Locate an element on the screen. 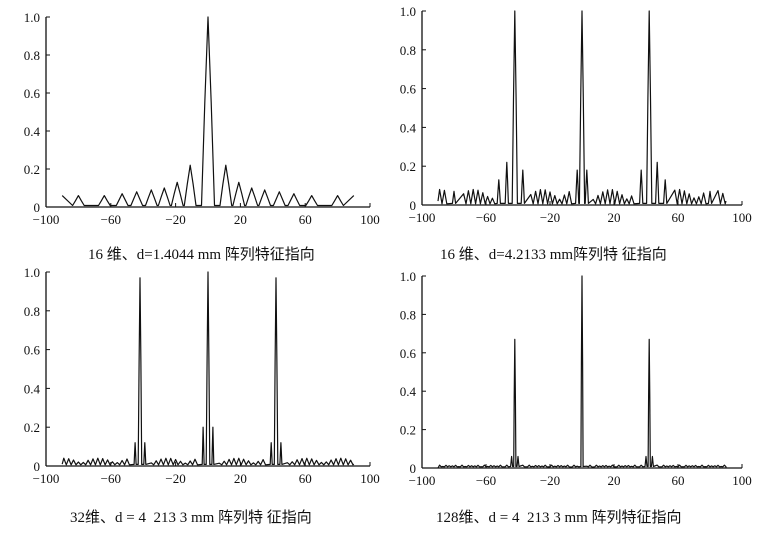 The image size is (774, 550). caption-panel-3: 32维、d = 4 213 3 mm 阵列特 征指向 is located at coordinates (191, 518).